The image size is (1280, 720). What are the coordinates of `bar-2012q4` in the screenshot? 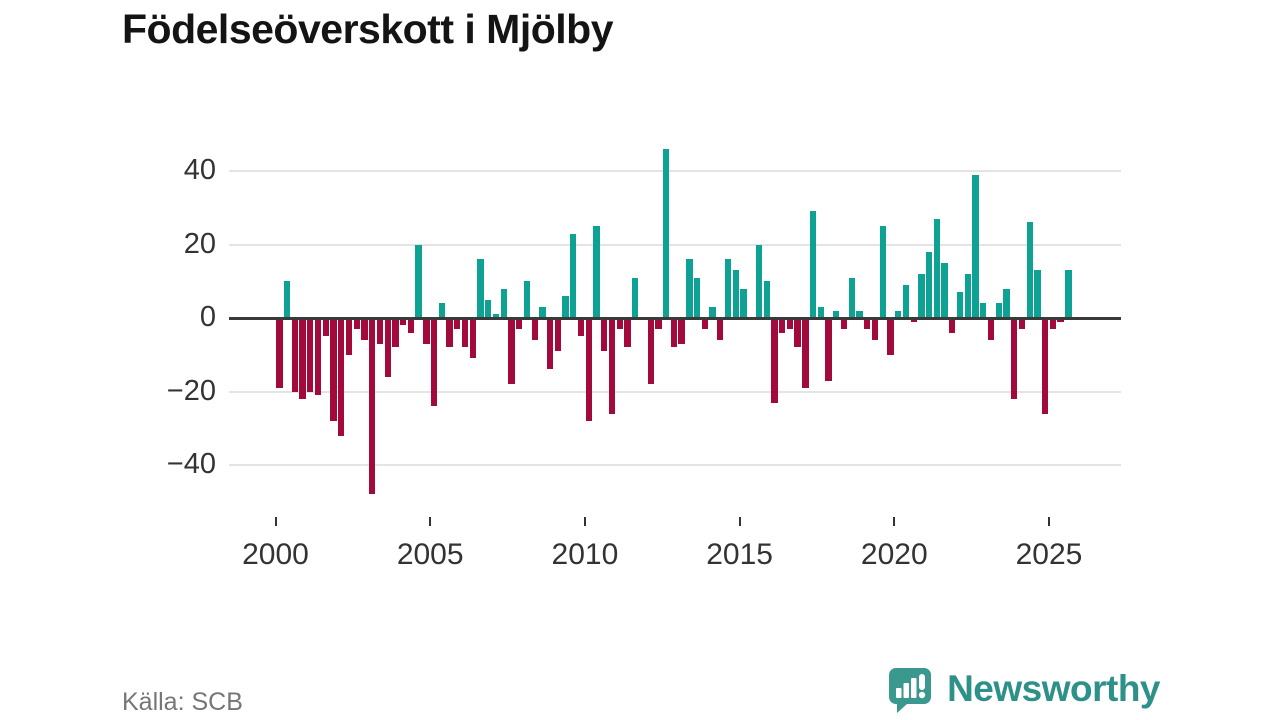 It's located at (674, 333).